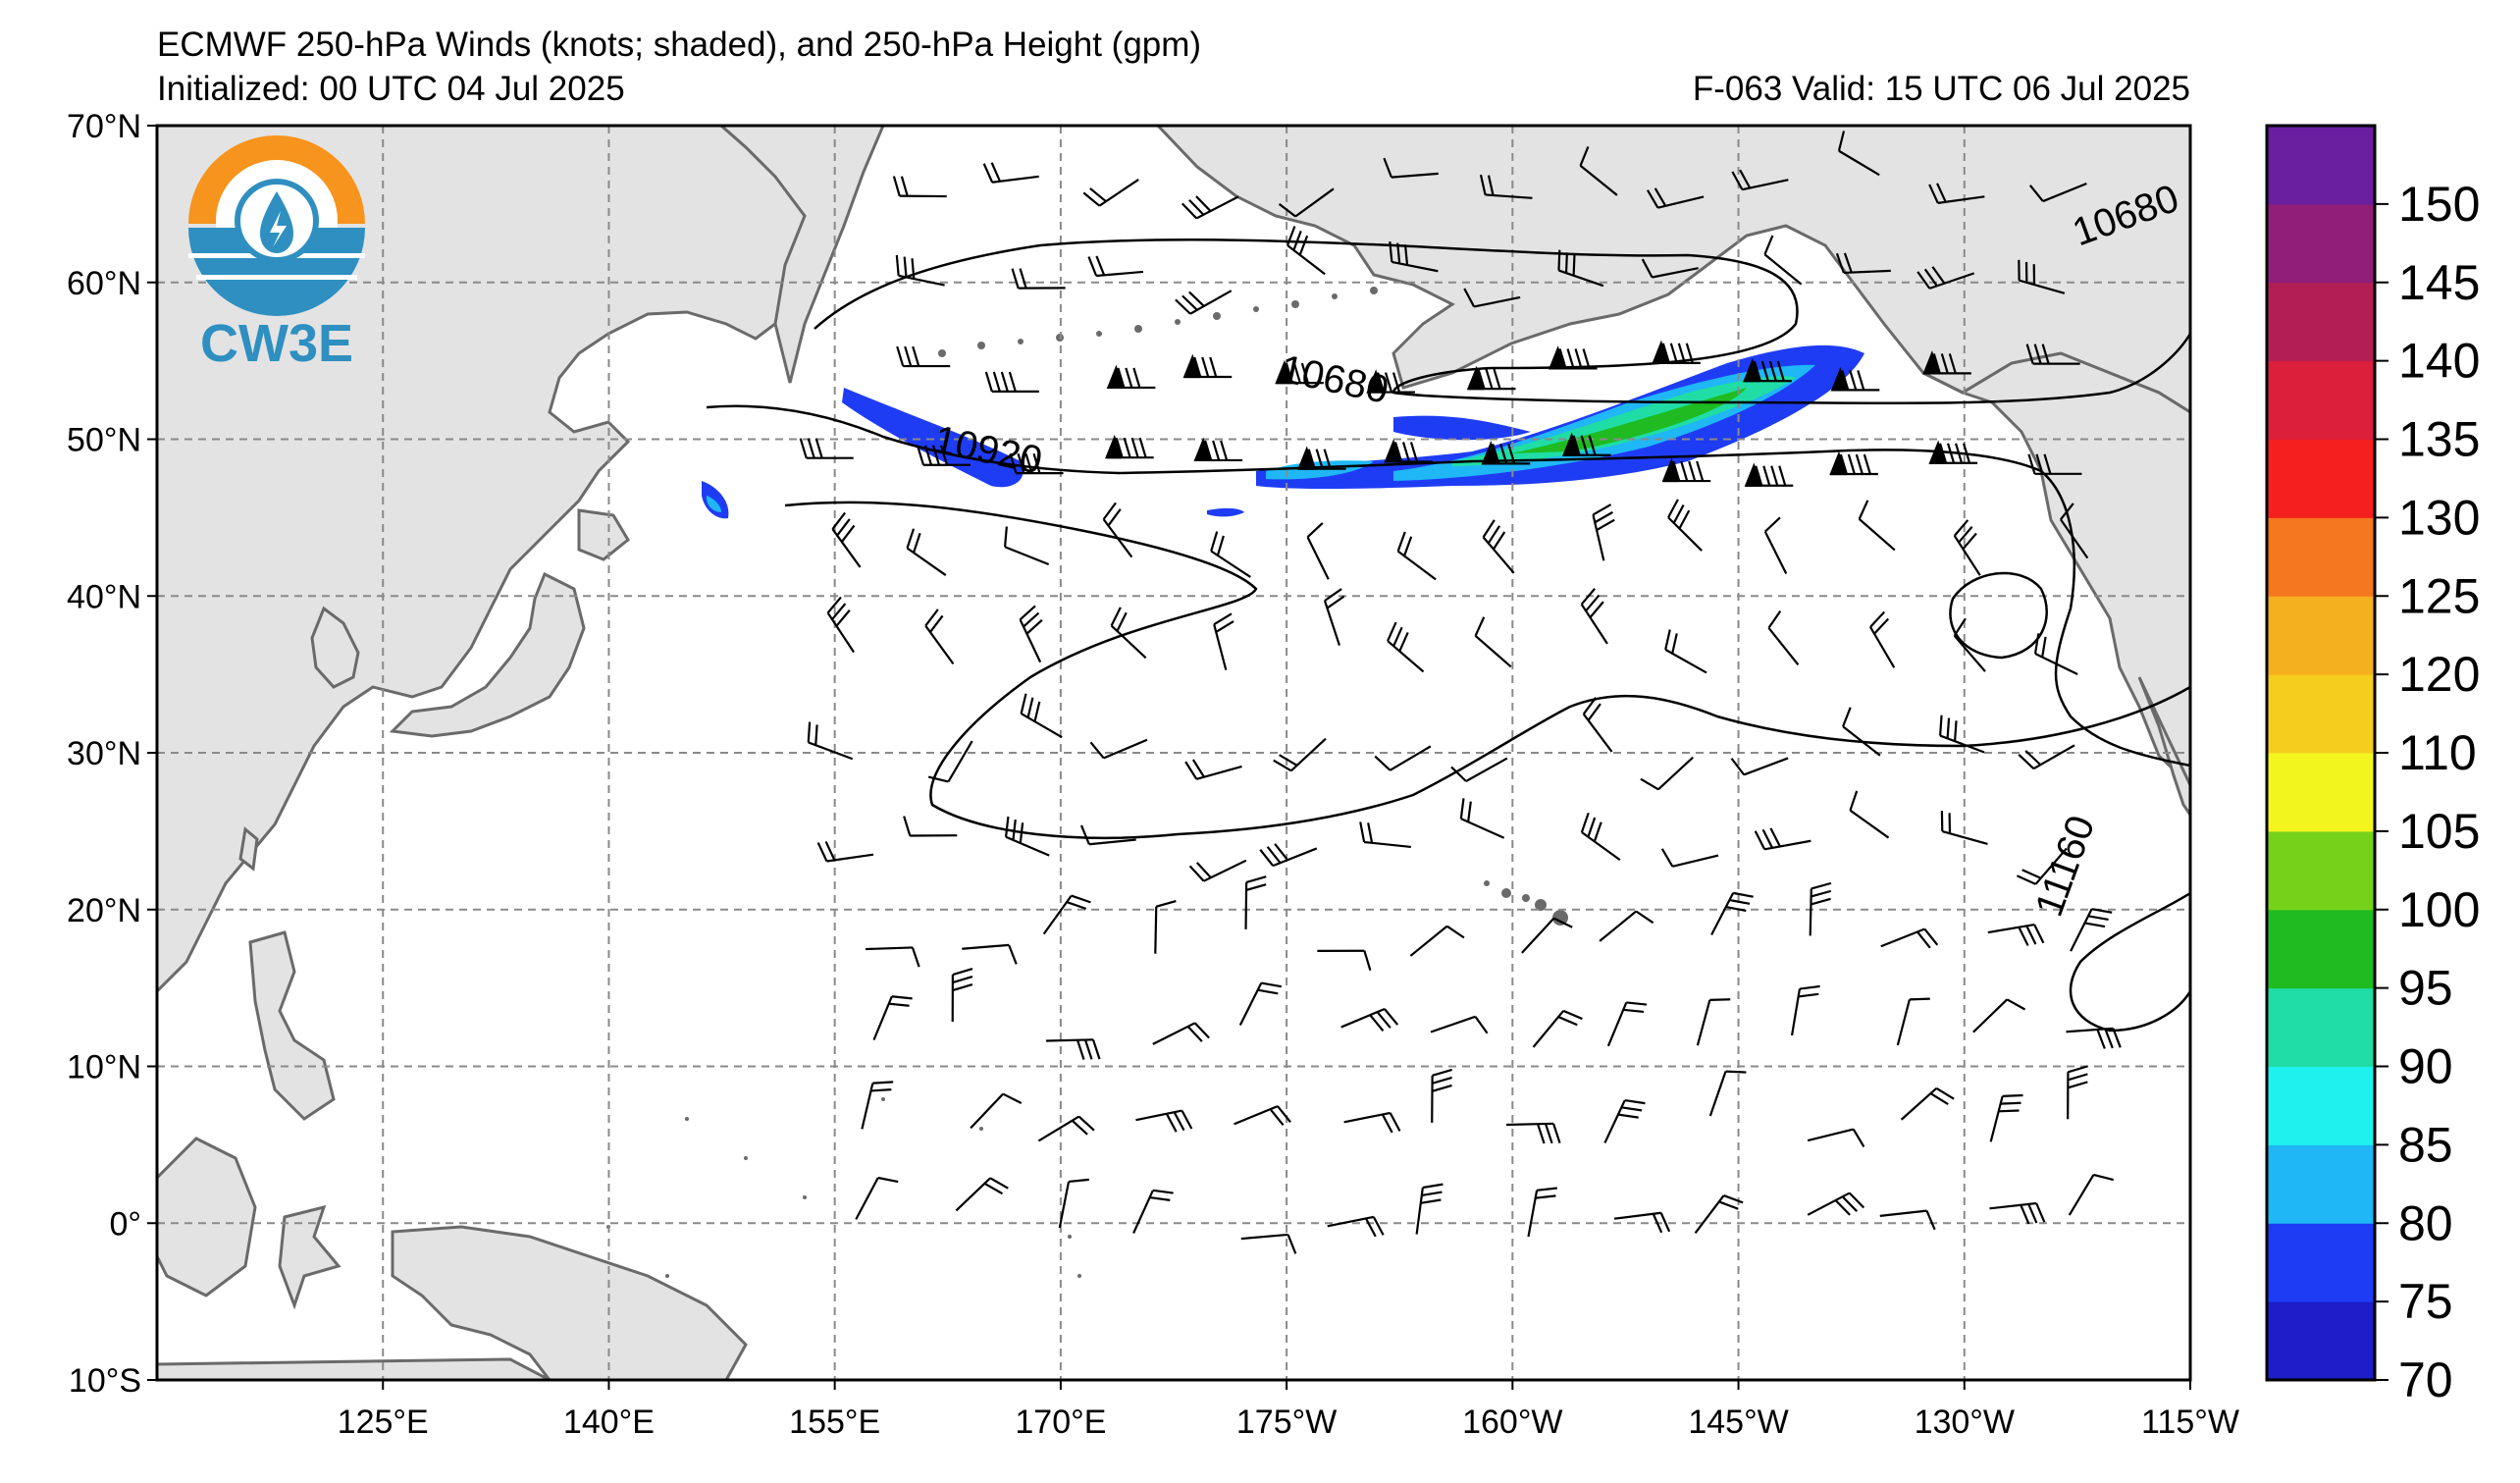  I want to click on land-philippines, so click(292, 1025).